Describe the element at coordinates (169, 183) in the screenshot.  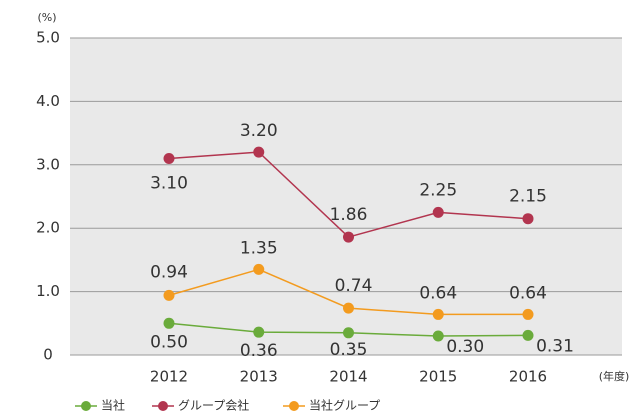
I see `data-label: 3.10` at that location.